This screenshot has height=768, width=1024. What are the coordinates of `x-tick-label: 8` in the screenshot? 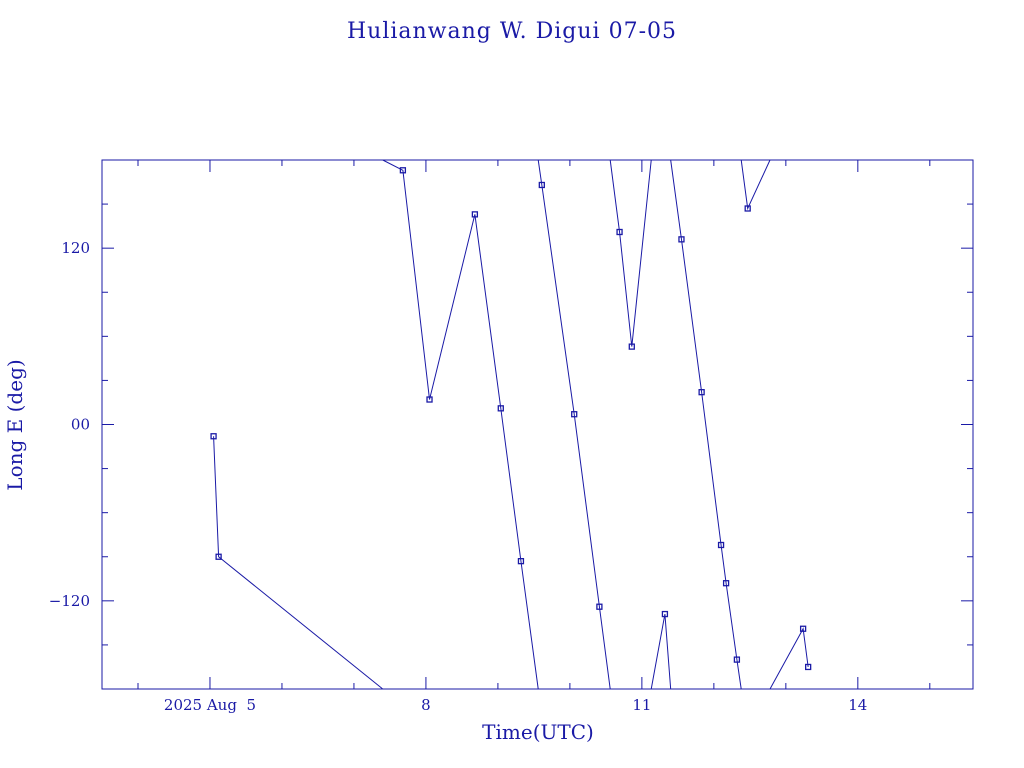 It's located at (426, 705).